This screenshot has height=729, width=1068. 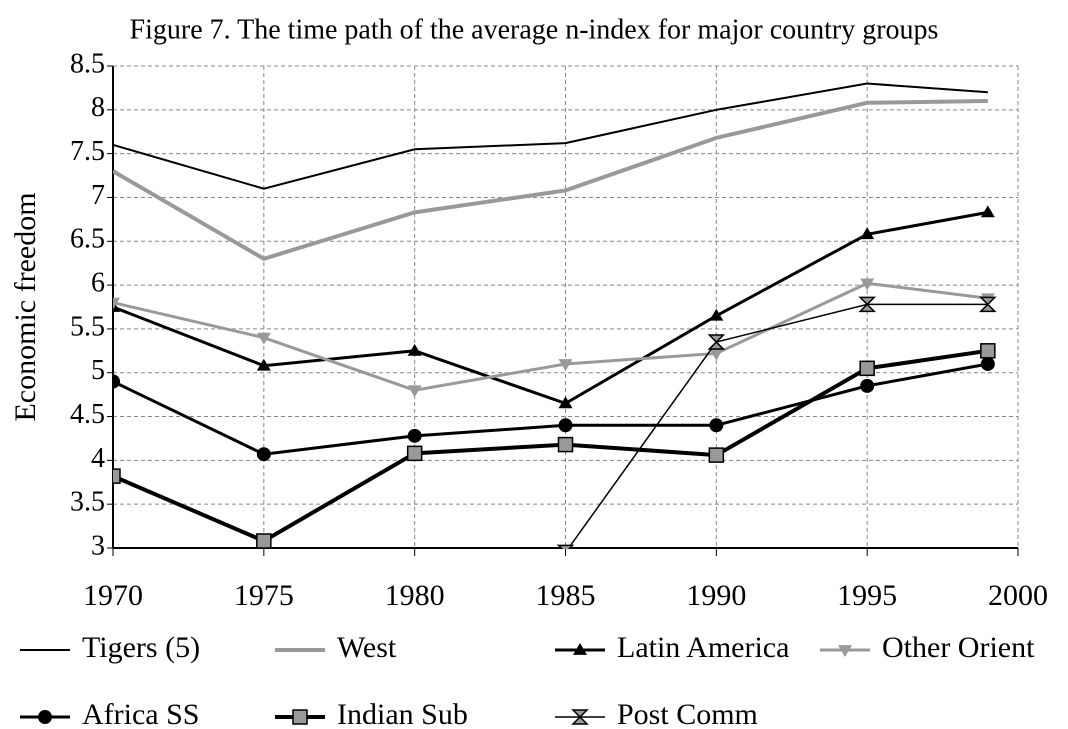 What do you see at coordinates (367, 647) in the screenshot?
I see `legend-label: West` at bounding box center [367, 647].